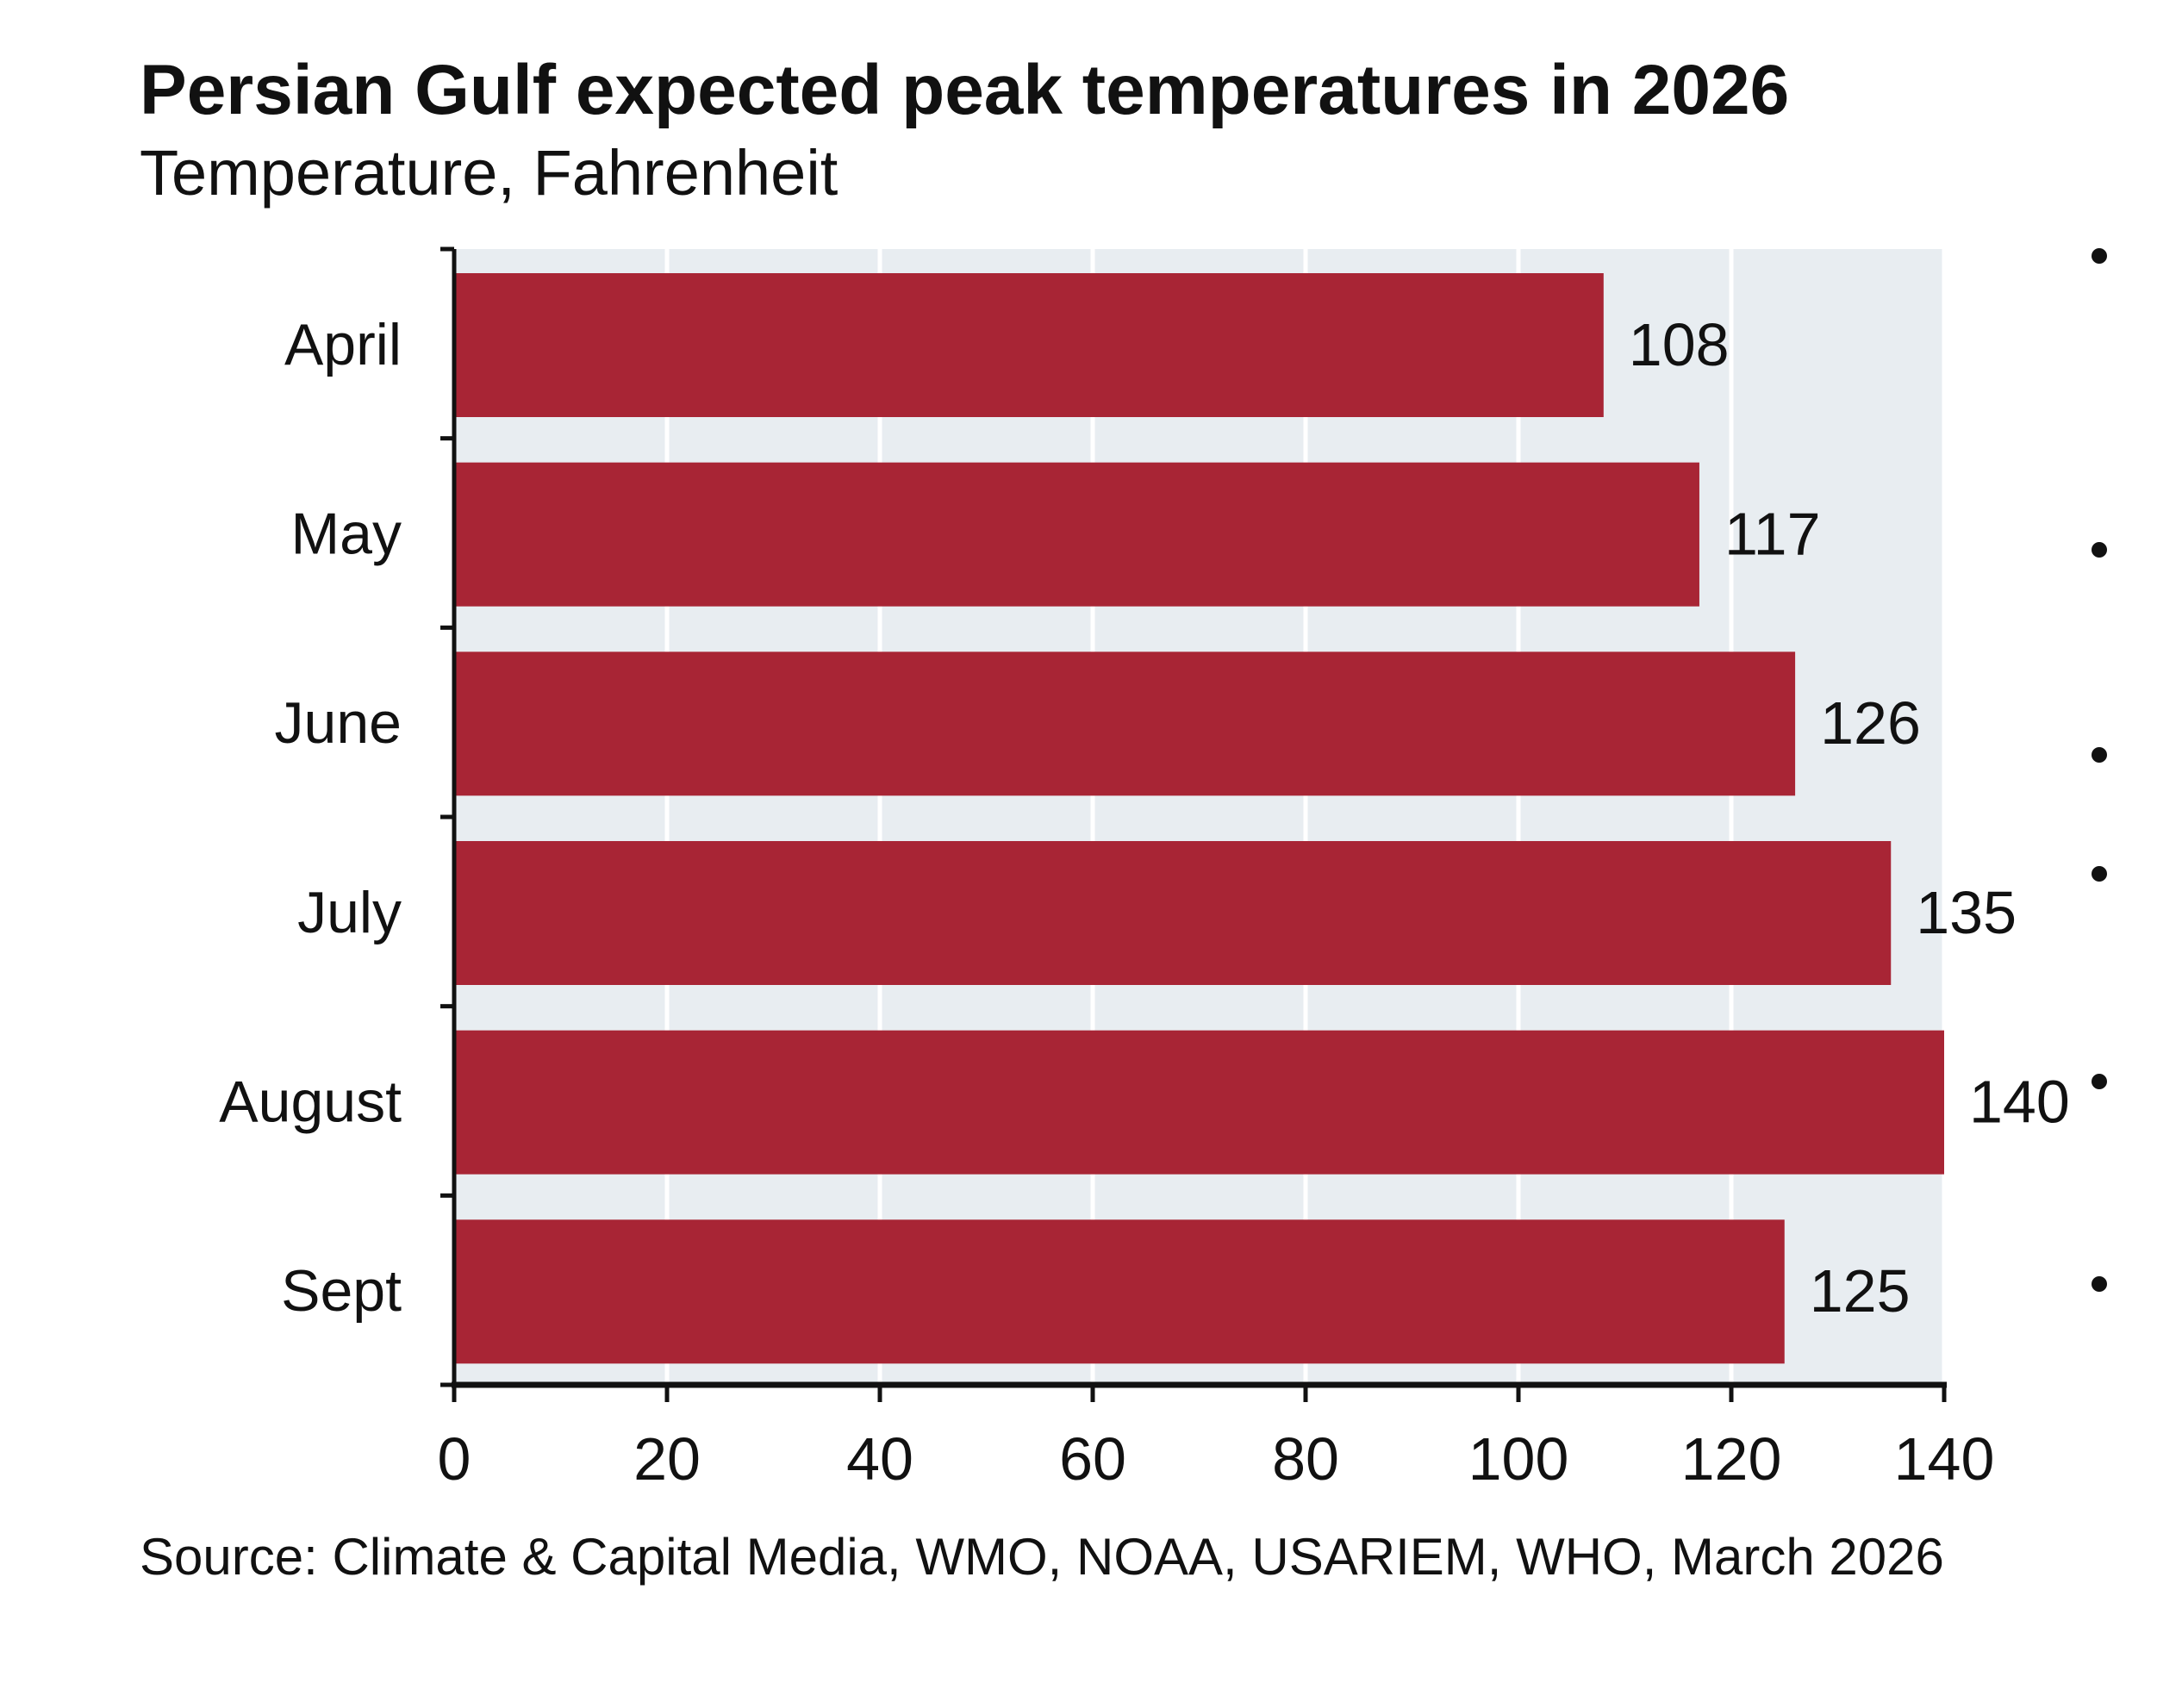 This screenshot has height=1708, width=2182. What do you see at coordinates (667, 1459) in the screenshot?
I see `x-tick-label: 20` at bounding box center [667, 1459].